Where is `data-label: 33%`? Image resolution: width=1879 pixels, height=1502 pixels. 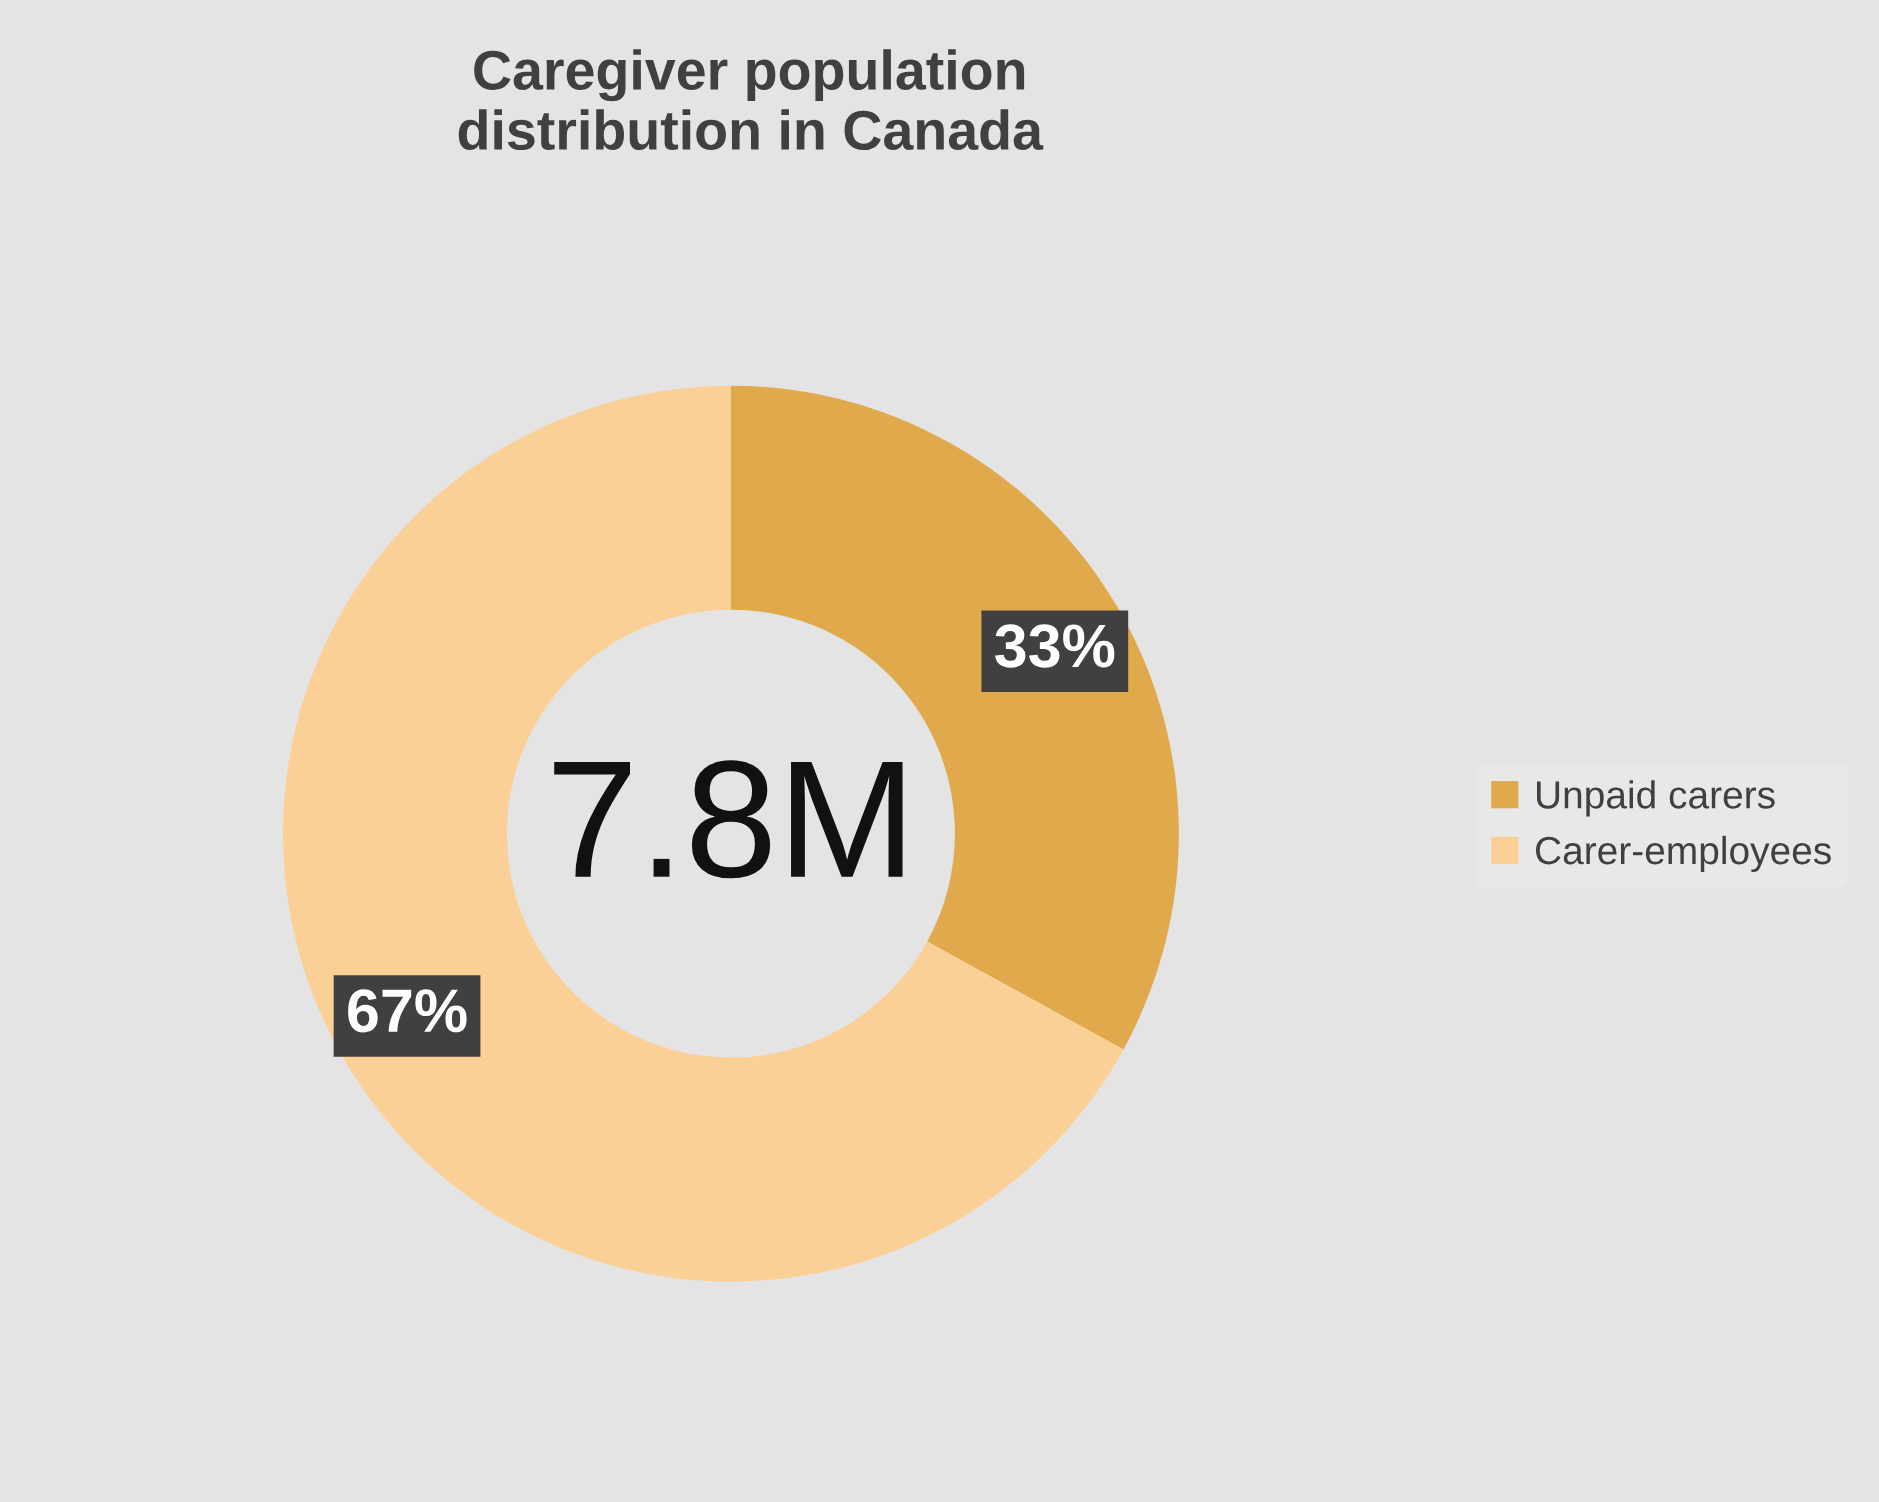
data-label: 33% is located at coordinates (1055, 646).